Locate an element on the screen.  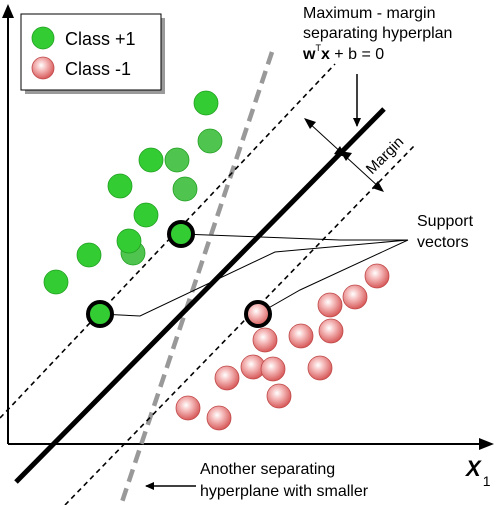
hyperplane-equation: wTx + b = 0 is located at coordinates (343, 53).